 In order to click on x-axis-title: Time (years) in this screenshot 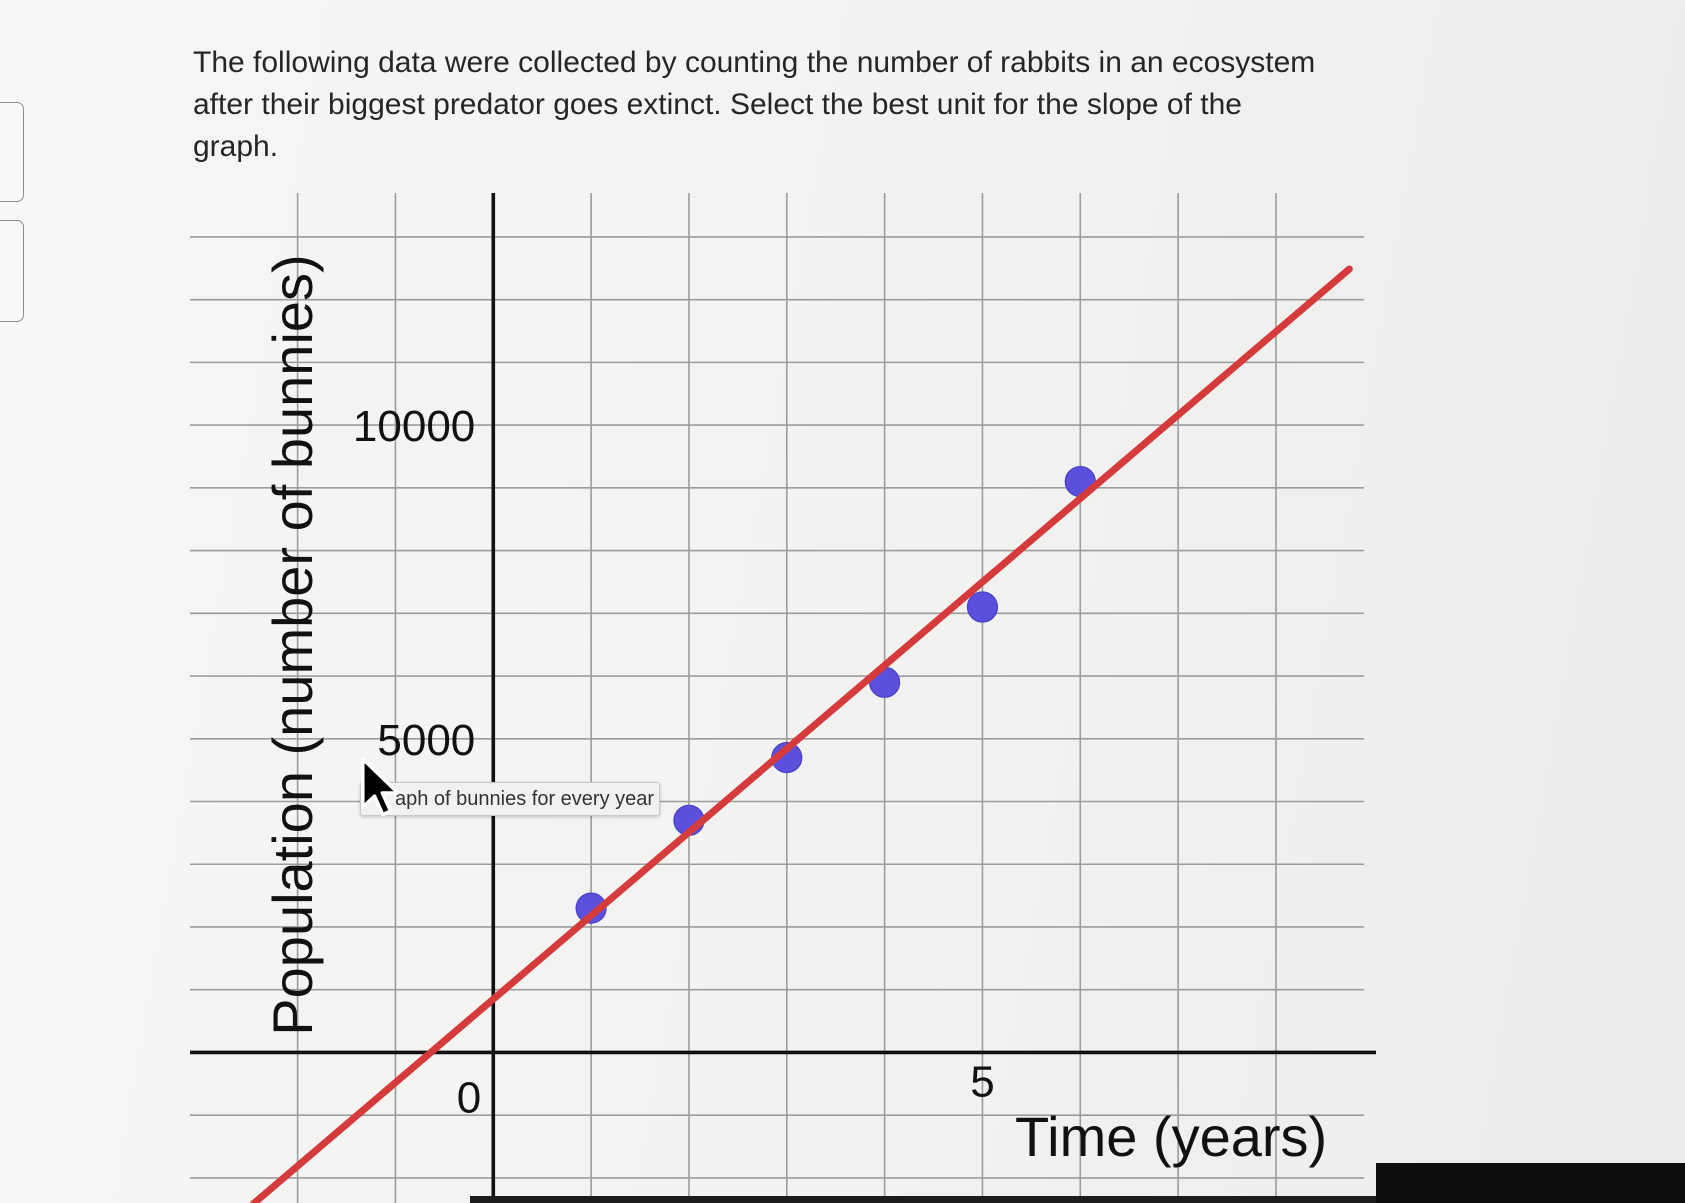, I will do `click(1171, 1136)`.